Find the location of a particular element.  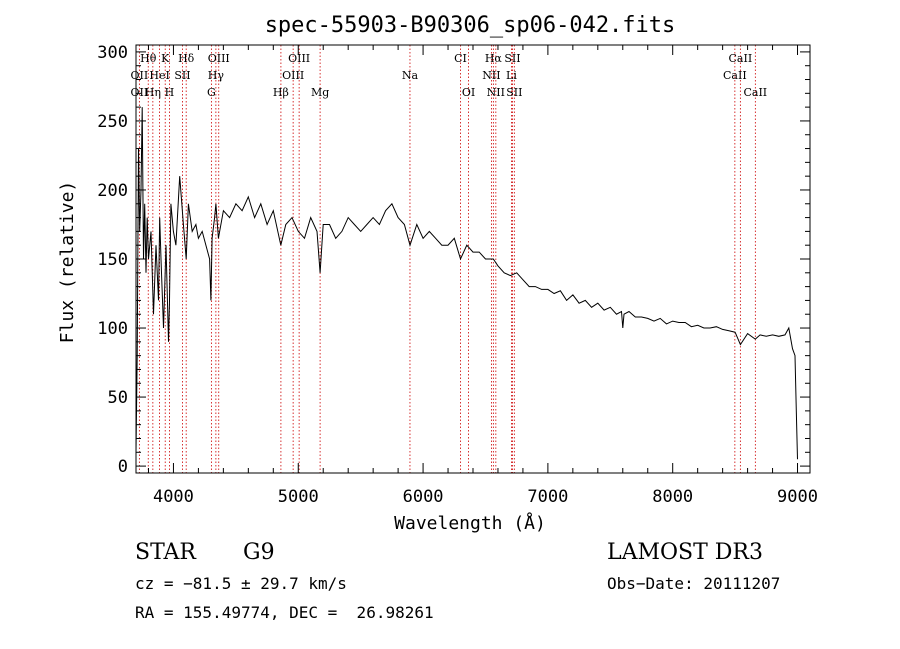

line-label-k: K is located at coordinates (165, 58).